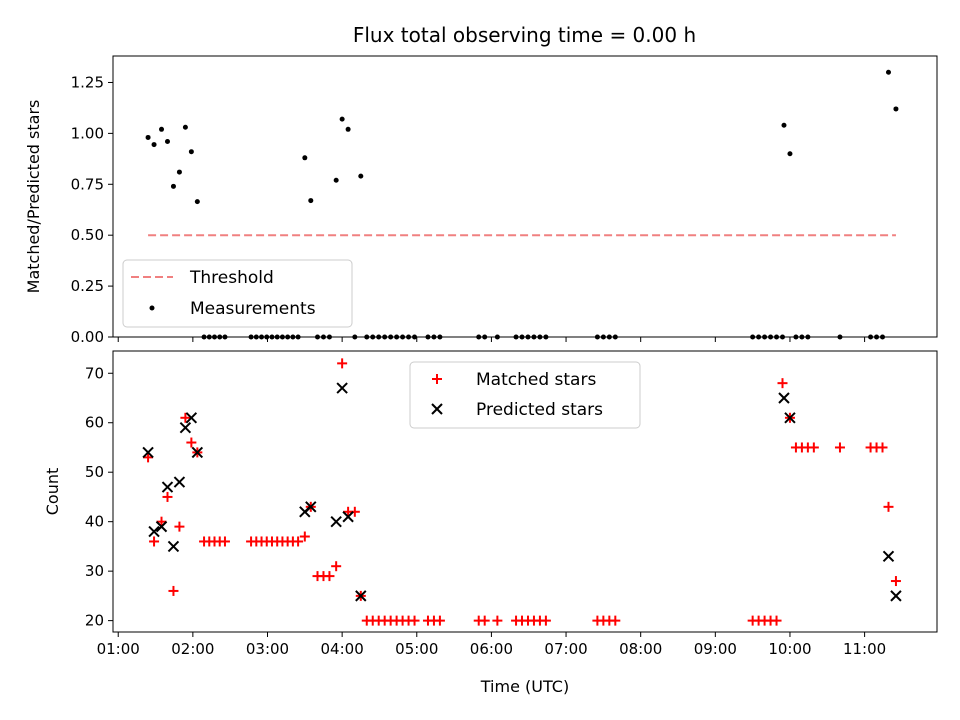 The width and height of the screenshot is (960, 720). I want to click on ratio-y-tick-label: 0.75, so click(87, 184).